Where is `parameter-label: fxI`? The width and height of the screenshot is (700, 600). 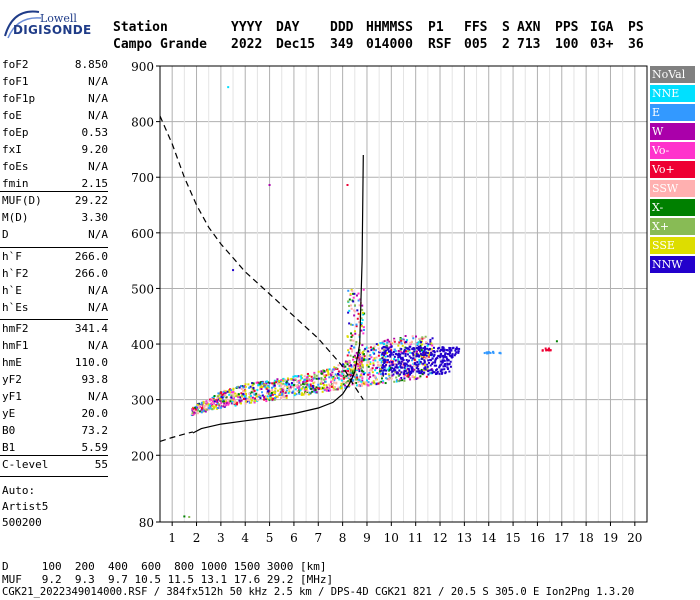
parameter-label: fxI is located at coordinates (12, 149).